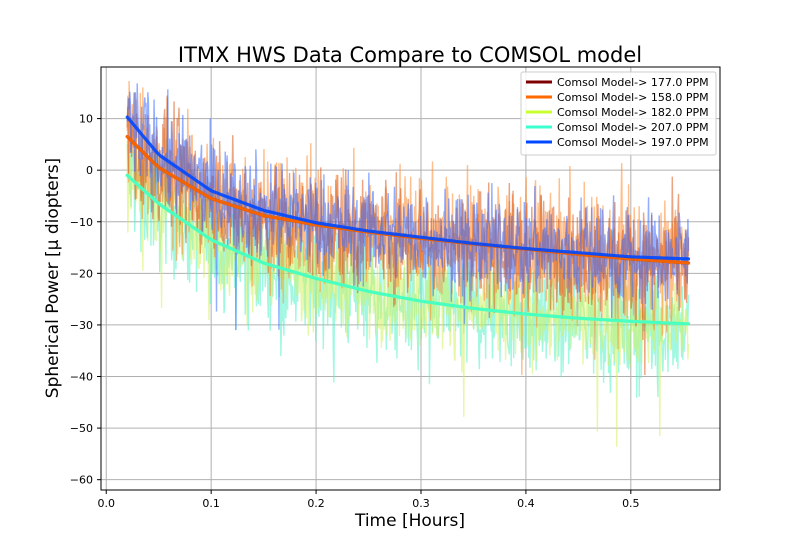  What do you see at coordinates (633, 112) in the screenshot?
I see `legend-entry: Comsol Model-> 182.0 PPM` at bounding box center [633, 112].